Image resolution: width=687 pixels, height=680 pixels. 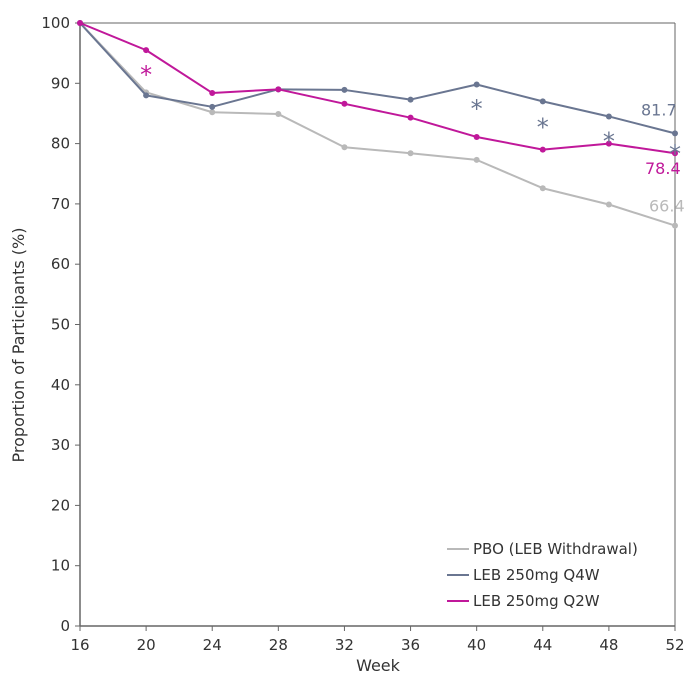 I want to click on y-tick-label: 80, so click(x=60, y=144).